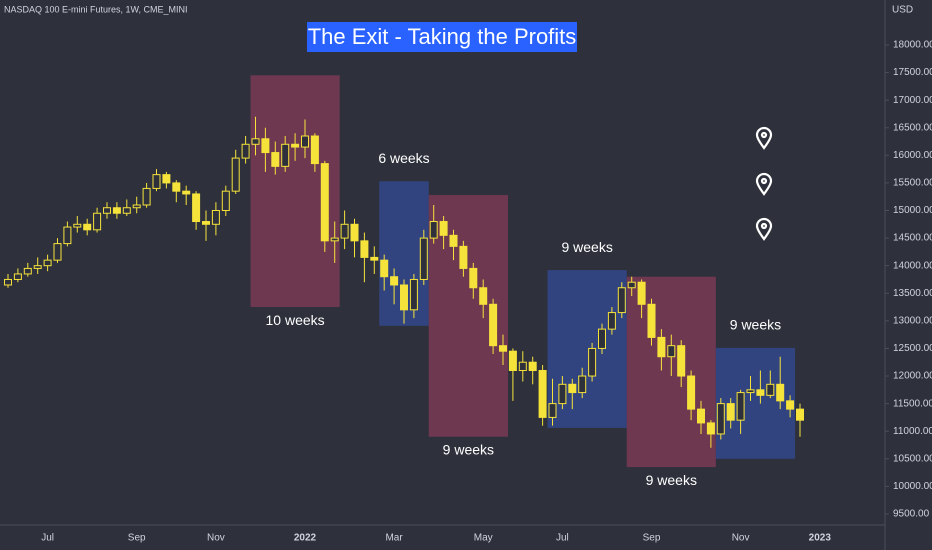 Image resolution: width=932 pixels, height=550 pixels. Describe the element at coordinates (912, 265) in the screenshot. I see `y-tick-label: 14000.00` at that location.